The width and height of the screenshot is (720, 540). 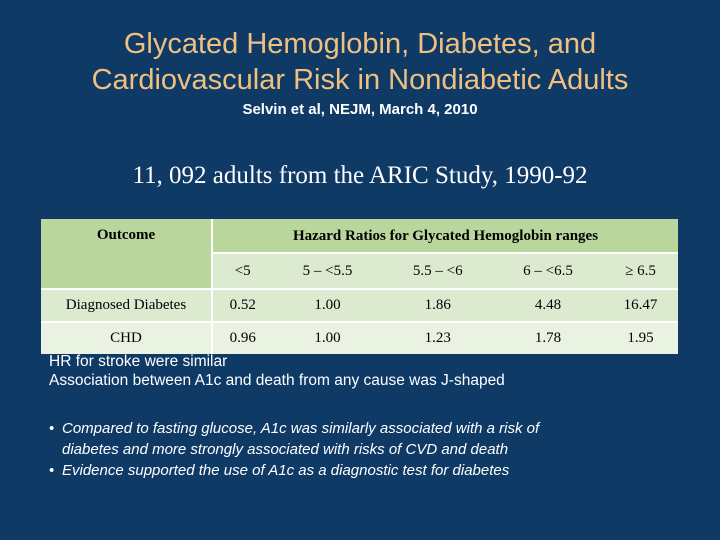 I want to click on outcome-header: Outcome, so click(x=126, y=254).